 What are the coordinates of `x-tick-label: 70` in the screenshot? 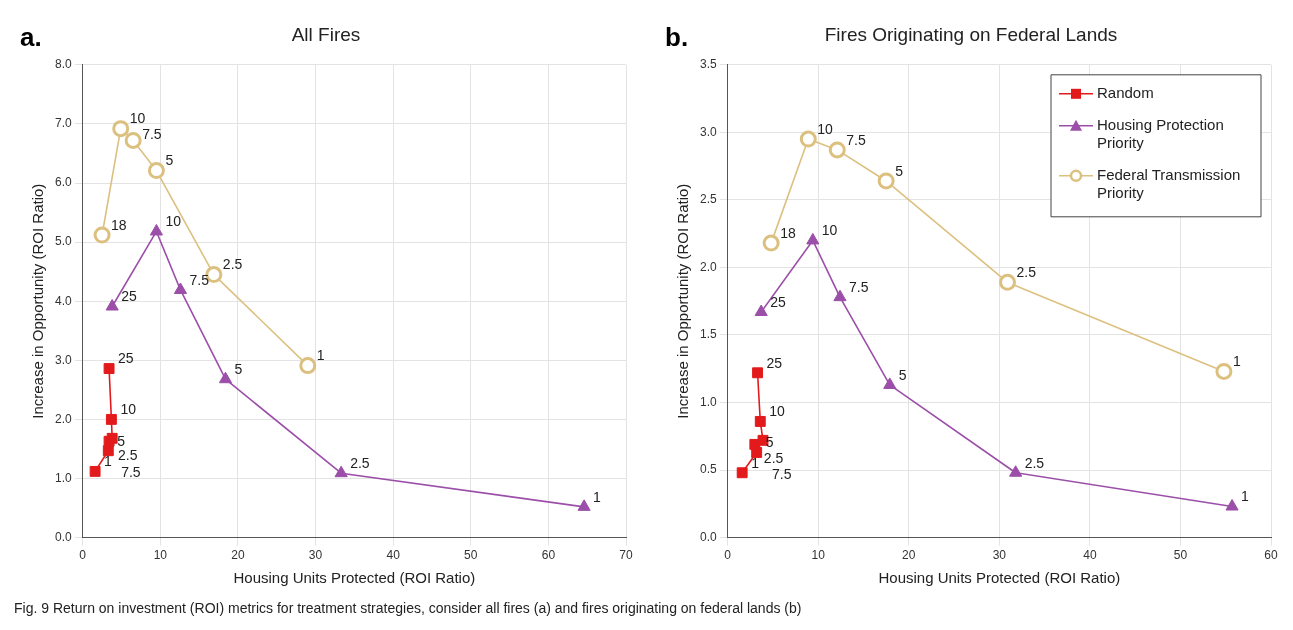 It's located at (626, 555).